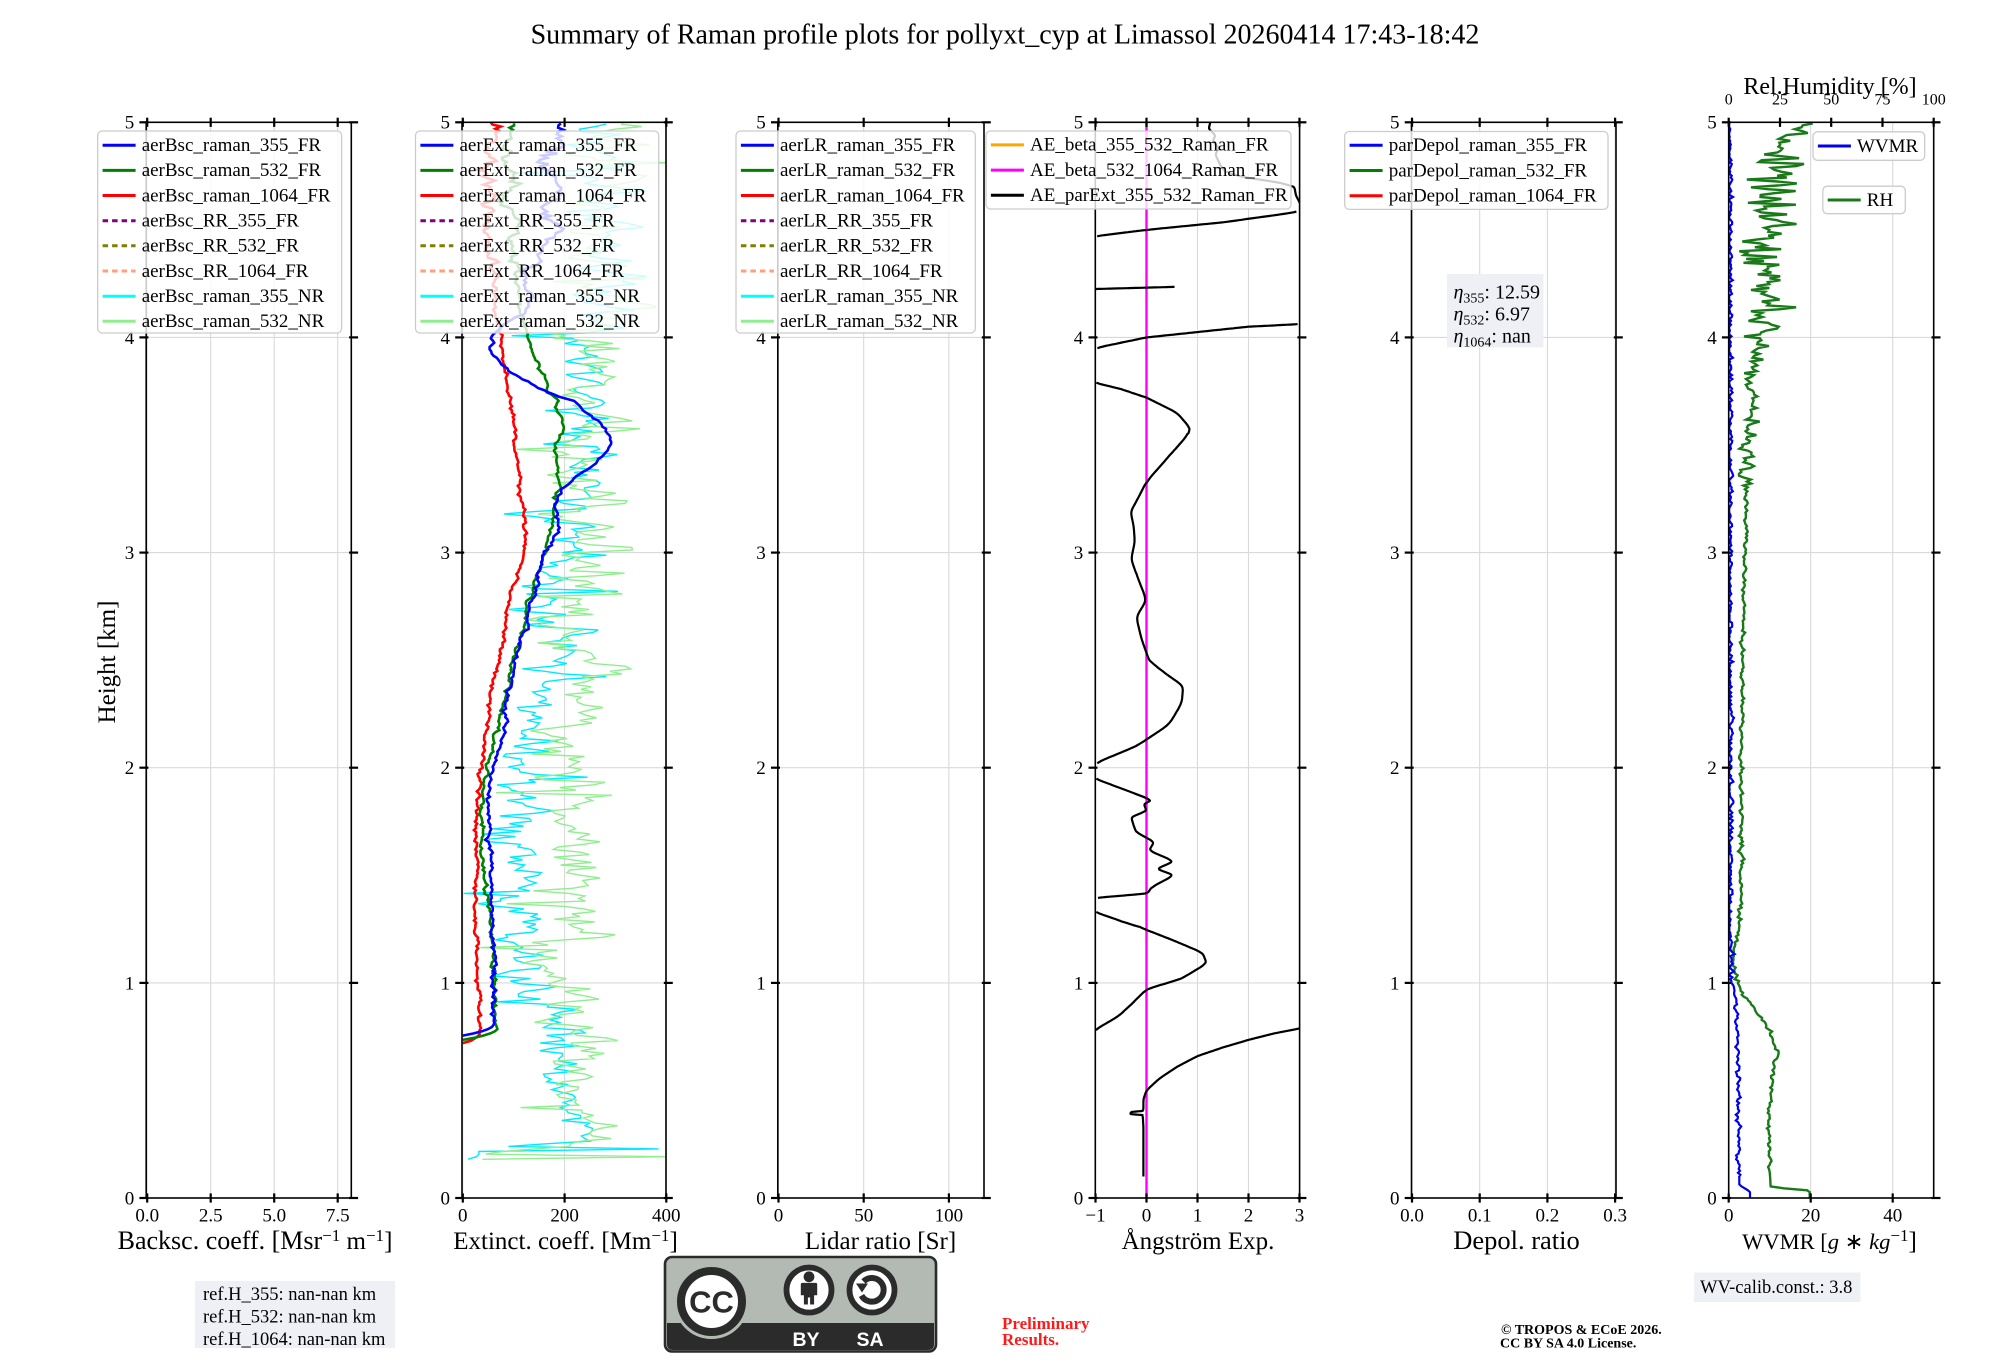 Image resolution: width=2000 pixels, height=1365 pixels. I want to click on svg-text: aerExt_raman_532_FR, so click(549, 170).